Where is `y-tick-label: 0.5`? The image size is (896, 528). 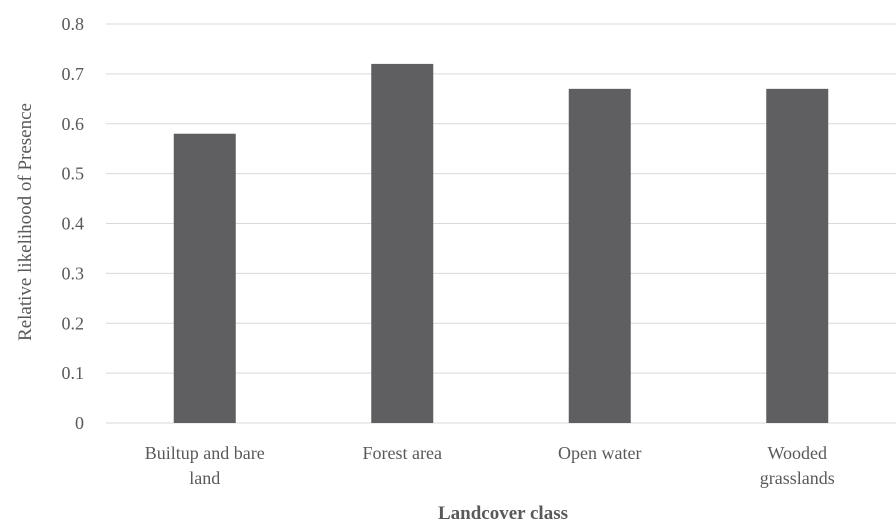 y-tick-label: 0.5 is located at coordinates (73, 174).